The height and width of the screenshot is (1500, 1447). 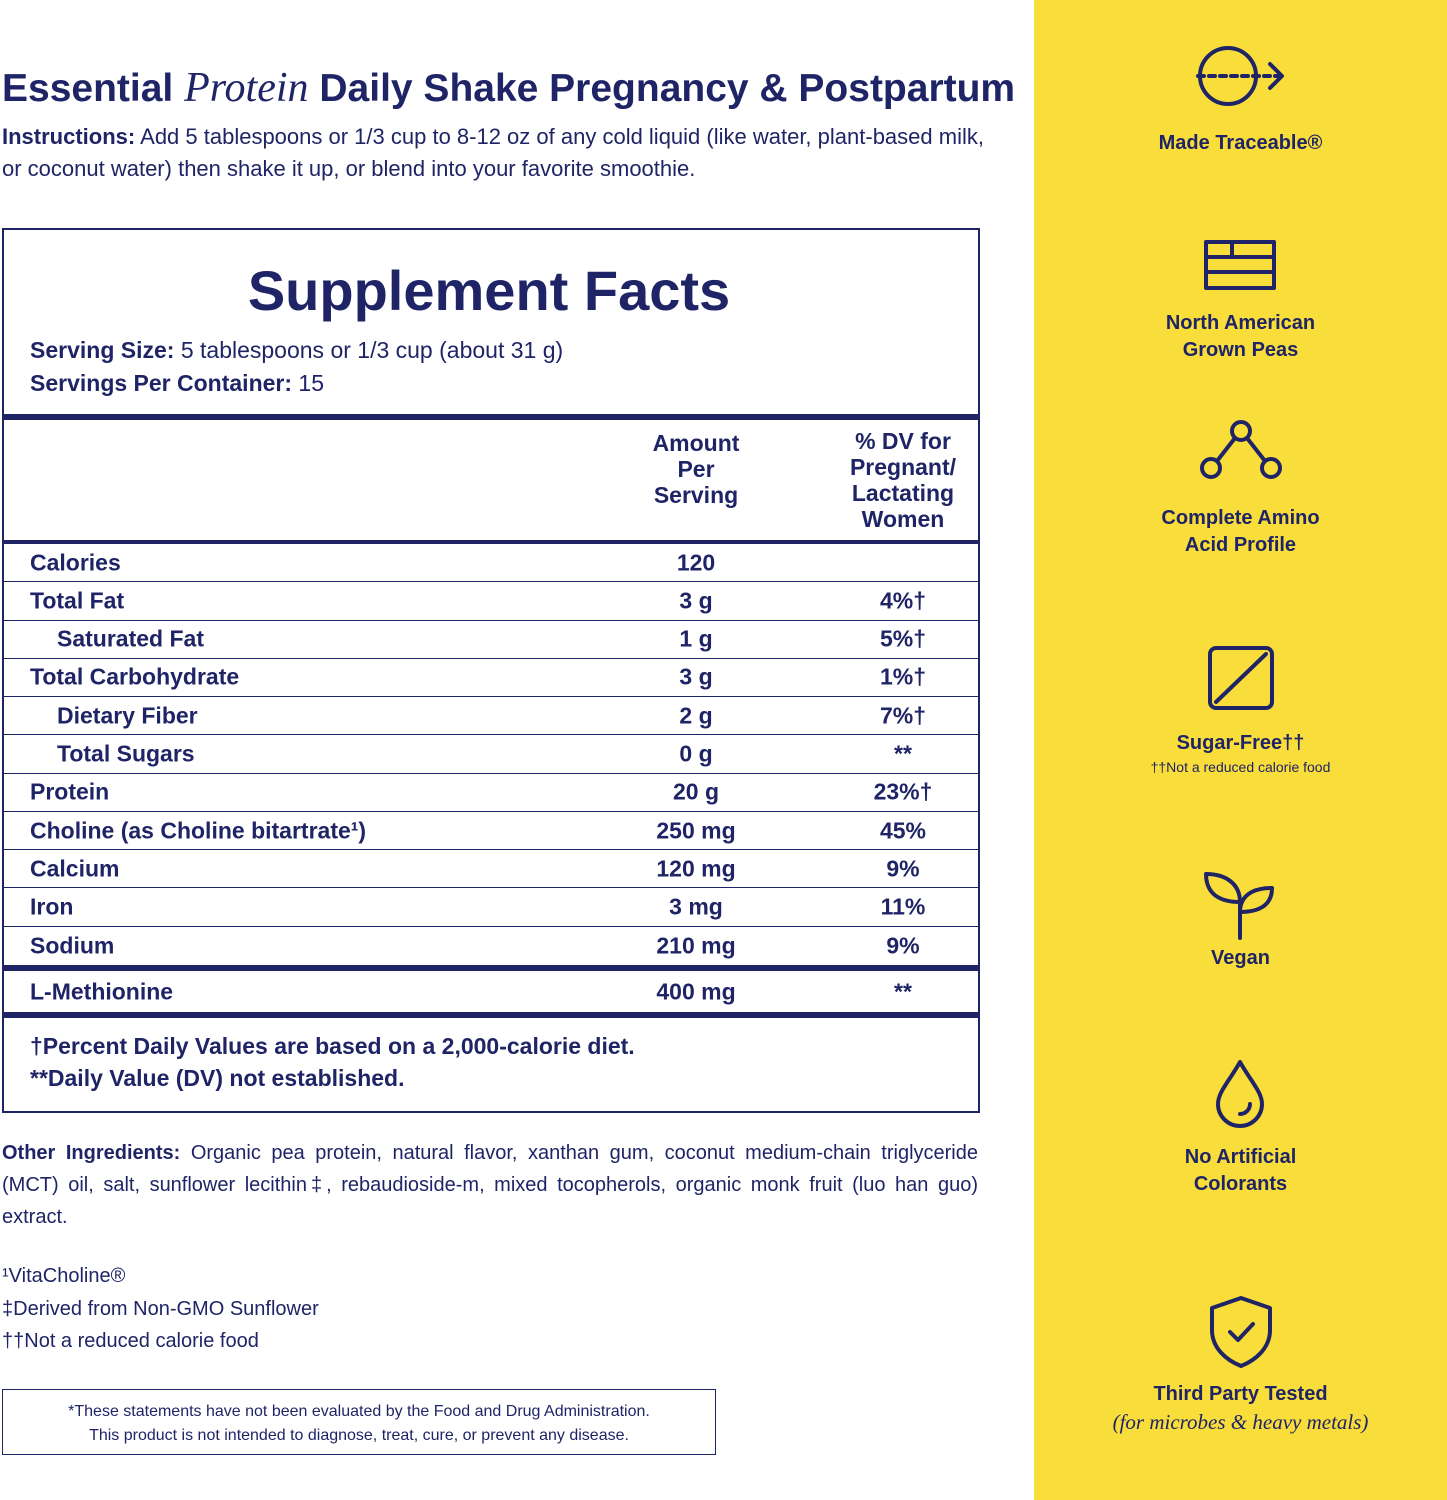 What do you see at coordinates (903, 467) in the screenshot?
I see `column-header-line: Pregnant/` at bounding box center [903, 467].